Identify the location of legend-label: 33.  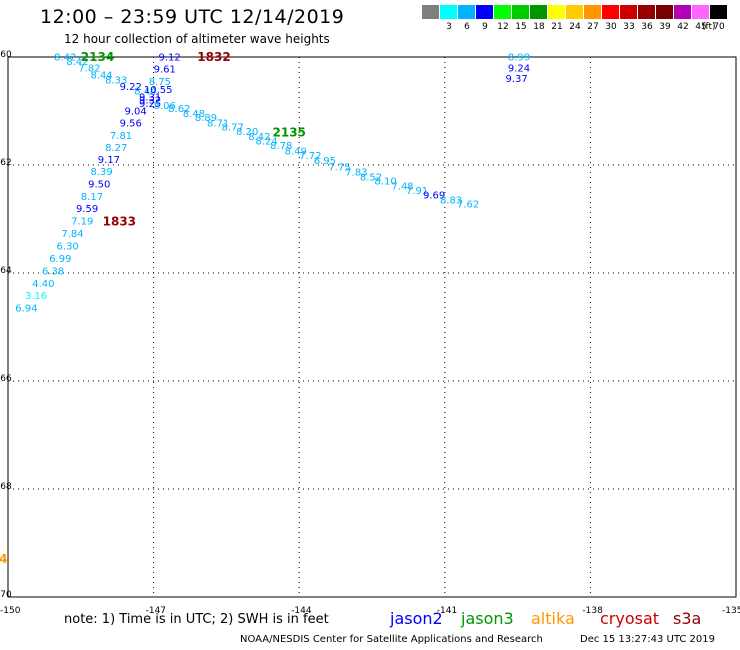
(629, 27).